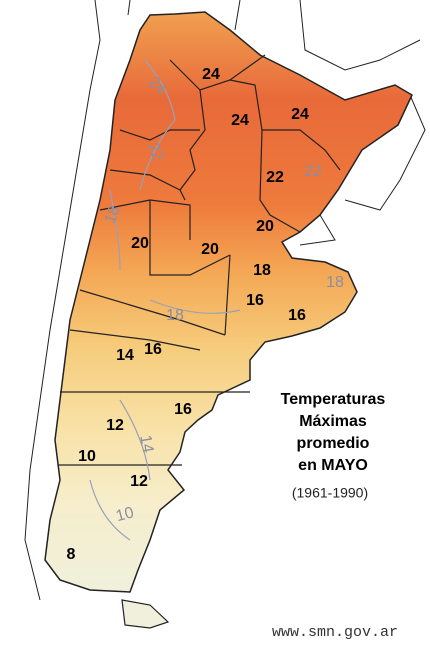 The width and height of the screenshot is (430, 650). Describe the element at coordinates (335, 632) in the screenshot. I see `source: www.smn.gov.ar` at that location.